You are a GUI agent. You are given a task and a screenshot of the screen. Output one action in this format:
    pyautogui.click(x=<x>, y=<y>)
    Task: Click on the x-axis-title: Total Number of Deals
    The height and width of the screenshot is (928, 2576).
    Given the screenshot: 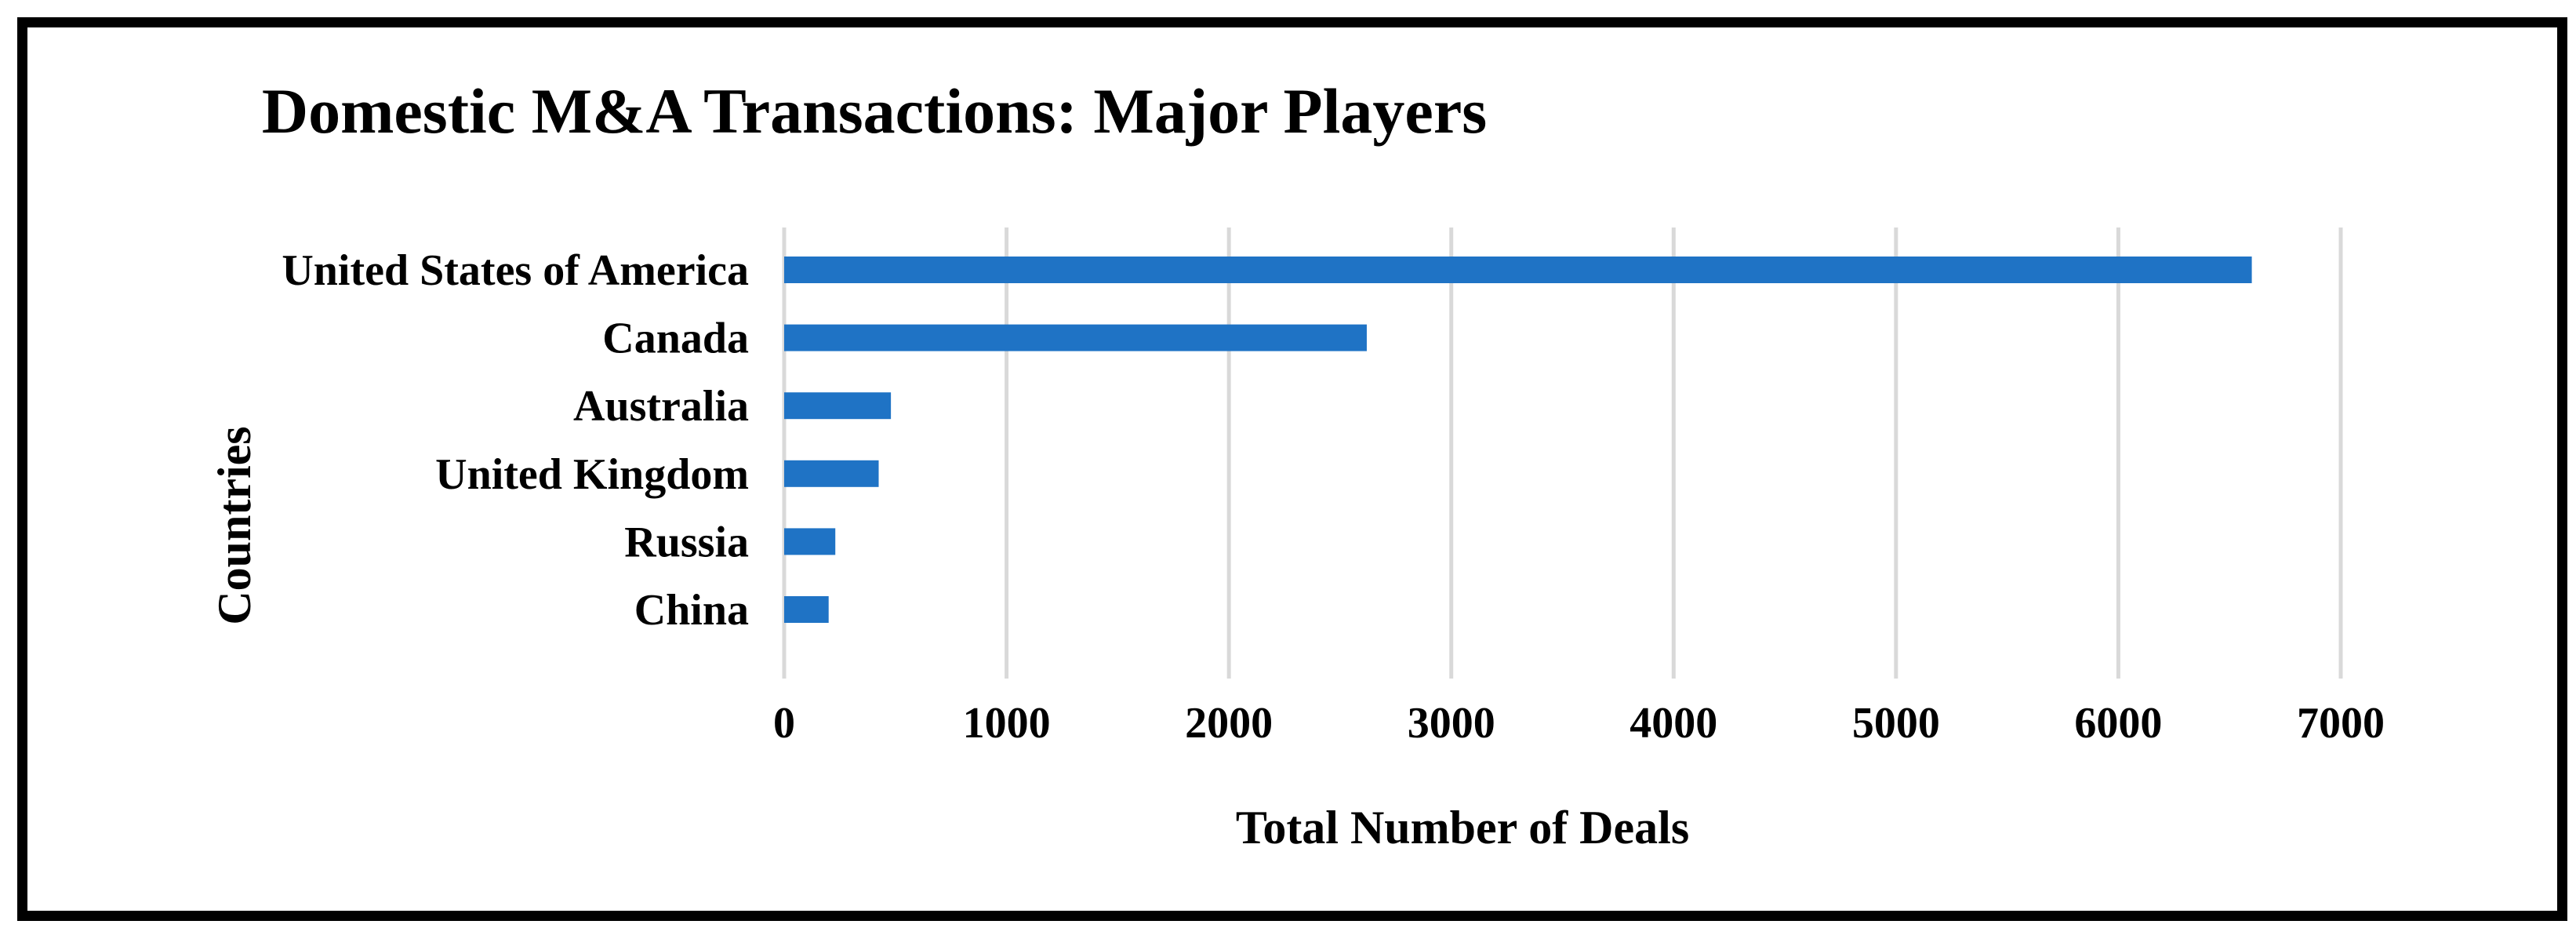 What is the action you would take?
    pyautogui.click(x=1462, y=827)
    